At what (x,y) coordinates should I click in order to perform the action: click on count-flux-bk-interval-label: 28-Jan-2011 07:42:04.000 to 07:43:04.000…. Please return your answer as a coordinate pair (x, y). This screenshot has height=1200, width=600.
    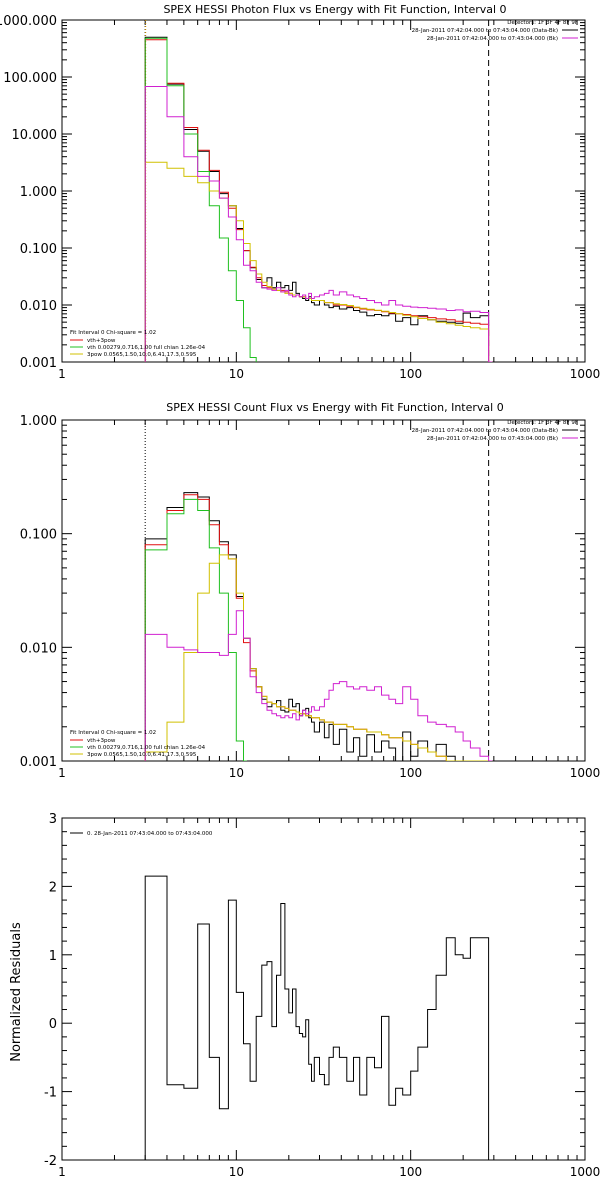
    Looking at the image, I should click on (492, 439).